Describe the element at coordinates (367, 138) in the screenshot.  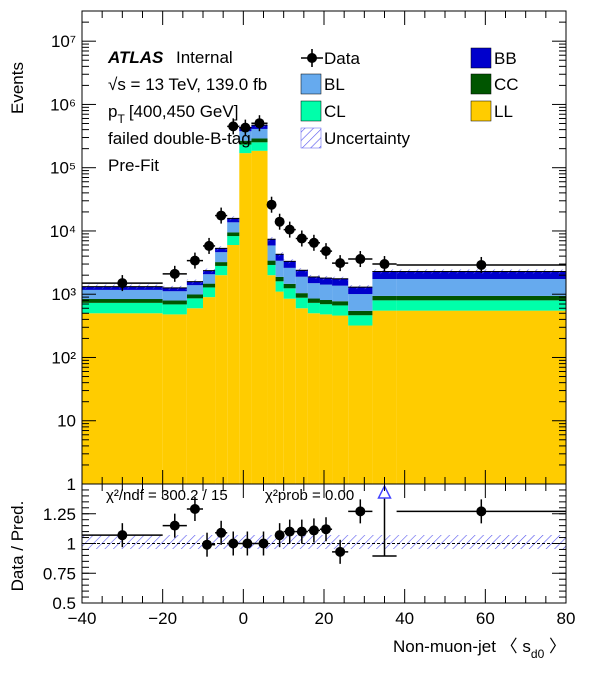
I see `legend-uncertainty-label: Uncertainty` at that location.